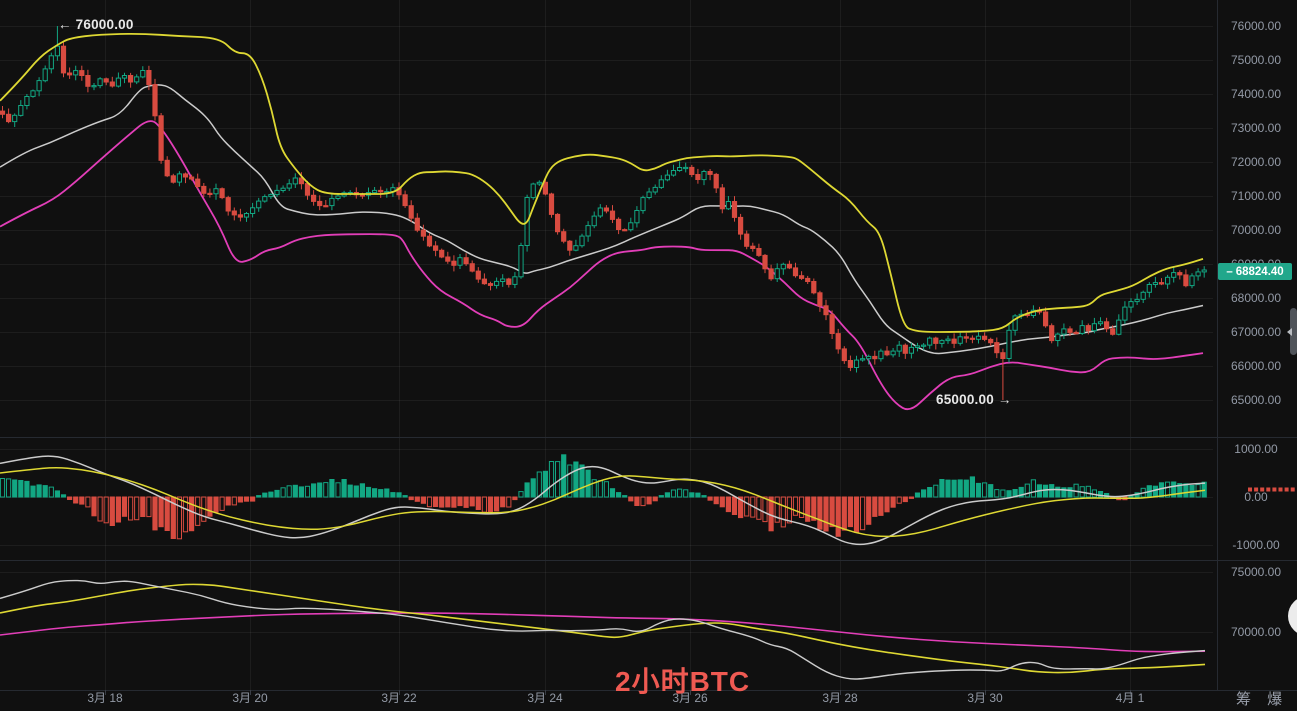 This screenshot has width=1297, height=711. I want to click on svg-text: 1000.00, so click(1256, 449).